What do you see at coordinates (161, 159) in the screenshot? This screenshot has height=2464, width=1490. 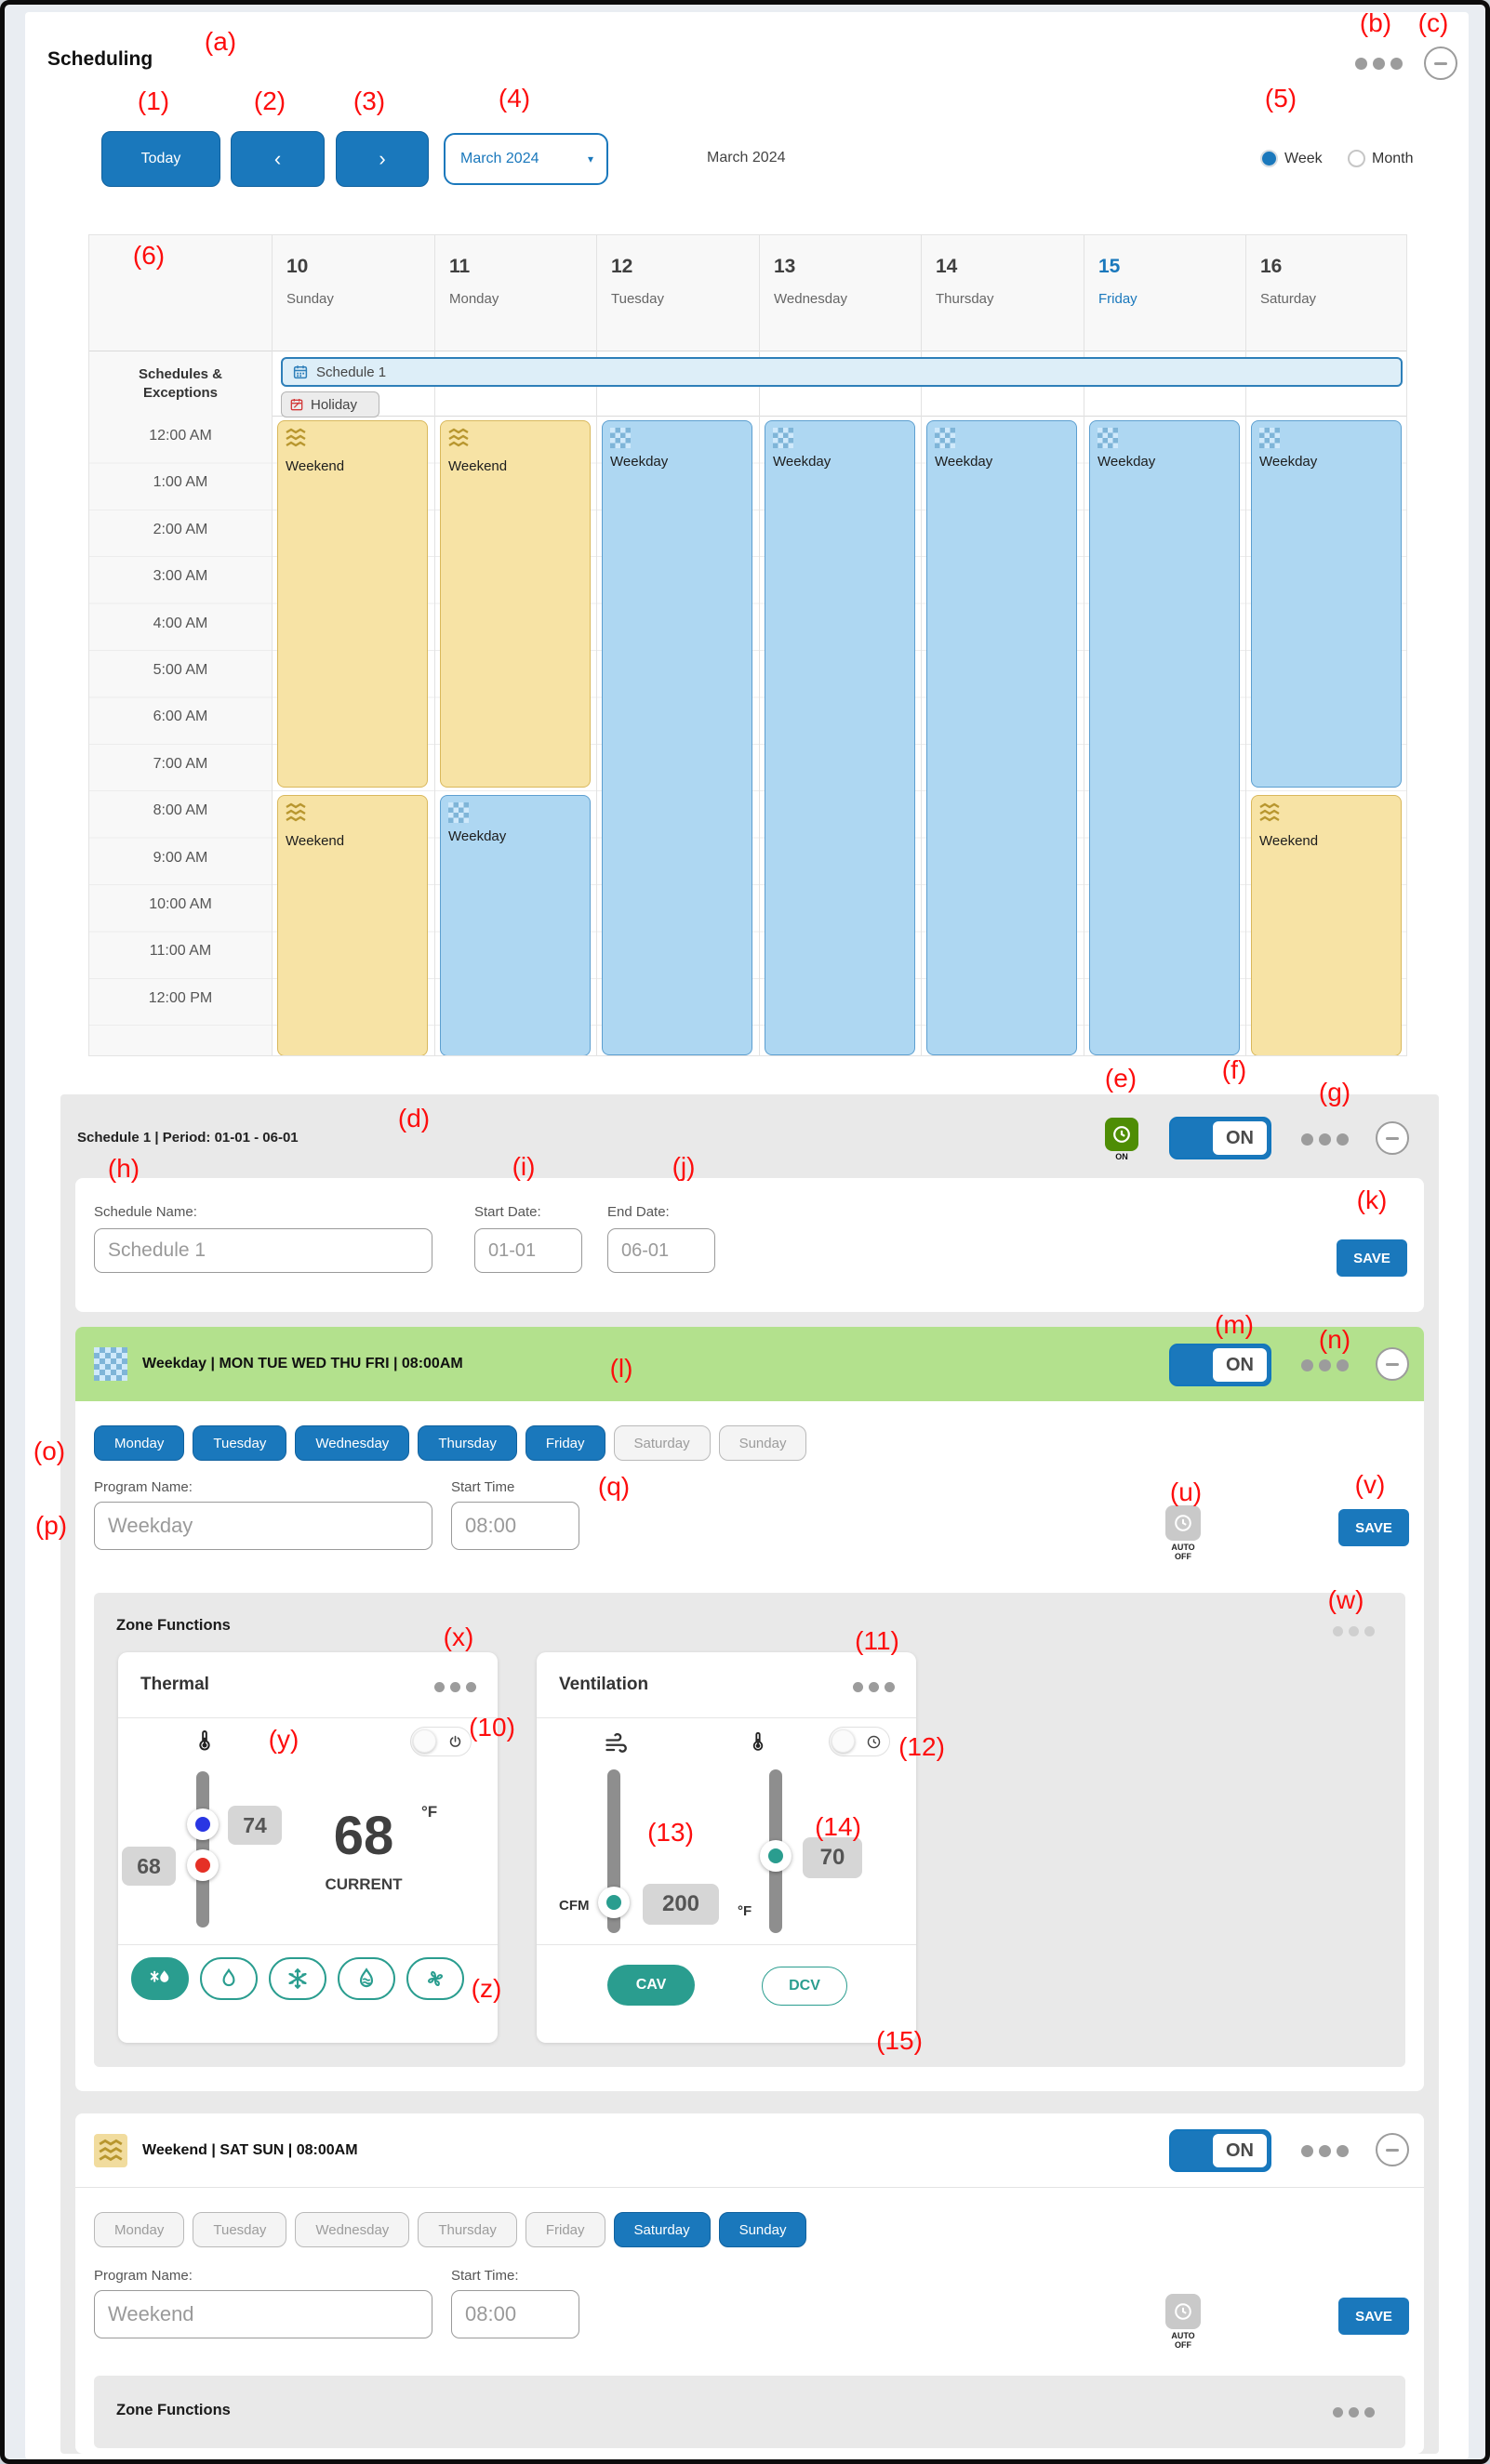 I see `today-button: Today` at bounding box center [161, 159].